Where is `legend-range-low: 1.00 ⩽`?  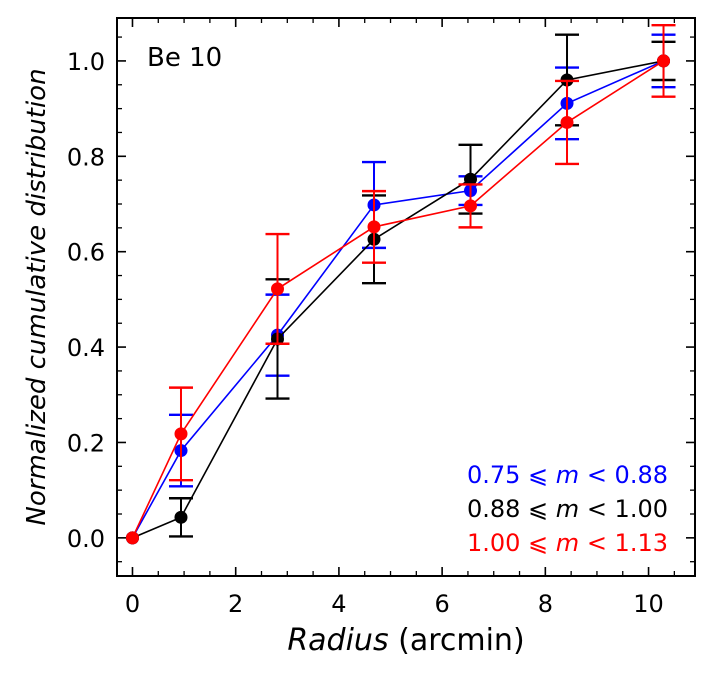
legend-range-low: 1.00 ⩽ is located at coordinates (511, 543).